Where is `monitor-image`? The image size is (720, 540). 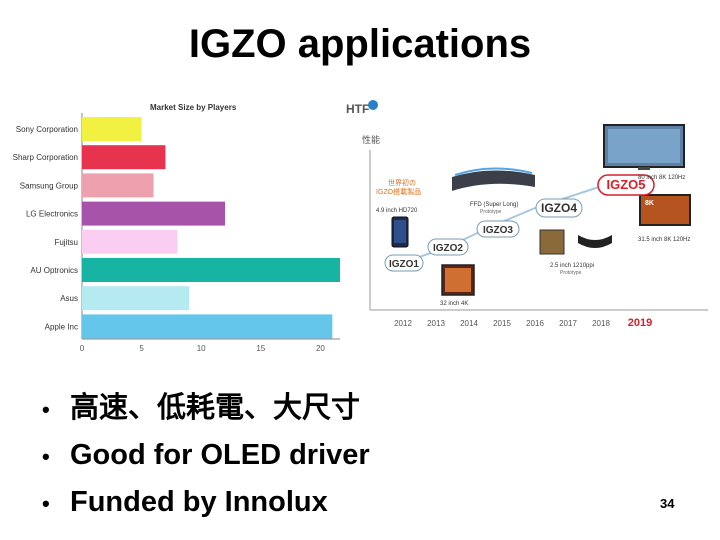 monitor-image is located at coordinates (458, 280).